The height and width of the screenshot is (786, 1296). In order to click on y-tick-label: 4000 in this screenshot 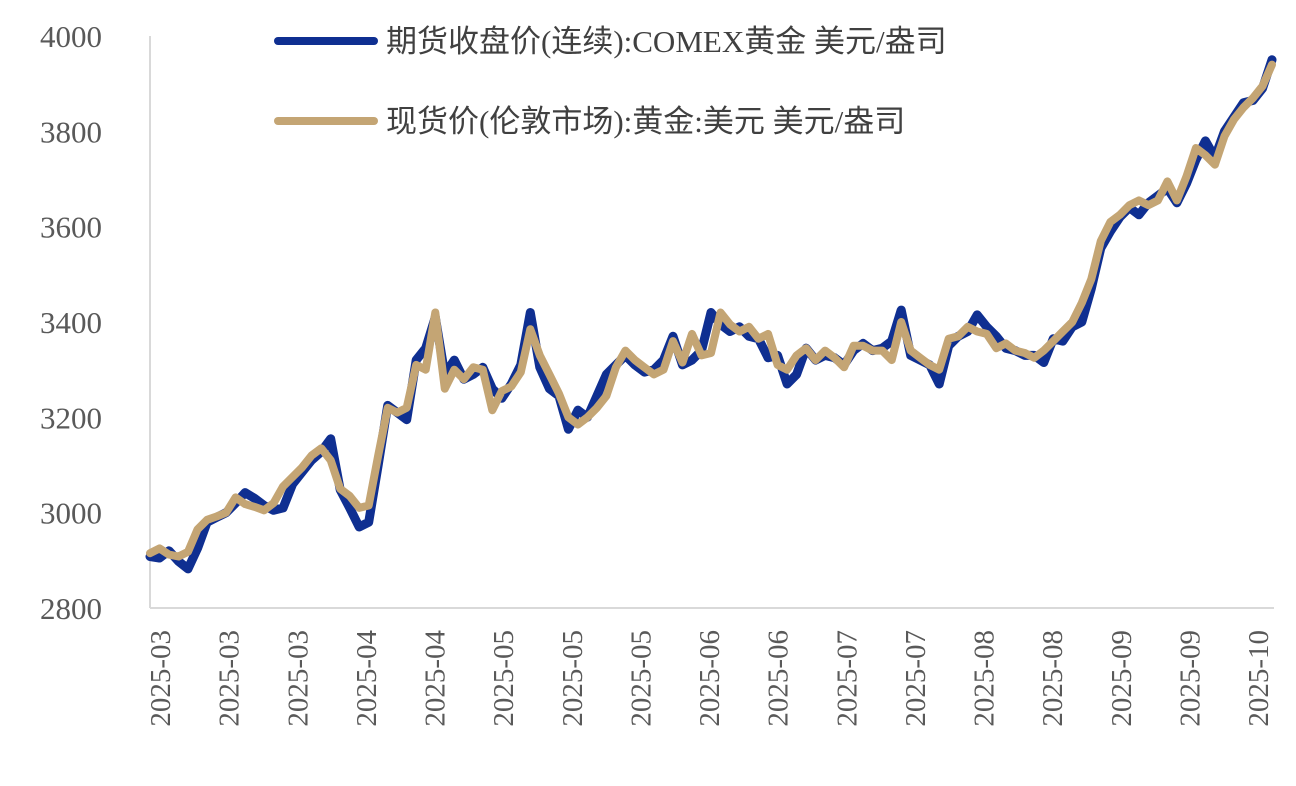, I will do `click(71, 36)`.